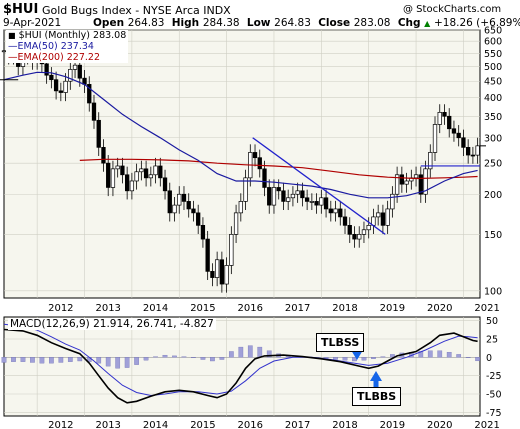  What do you see at coordinates (146, 23) in the screenshot?
I see `open-value: 264.83` at bounding box center [146, 23].